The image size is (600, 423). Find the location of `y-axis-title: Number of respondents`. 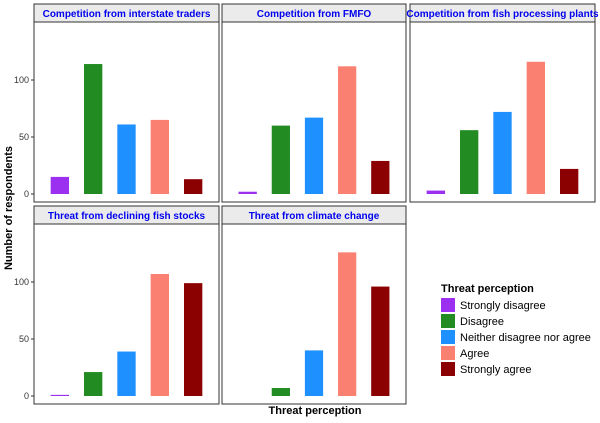

y-axis-title: Number of respondents is located at coordinates (9, 208).